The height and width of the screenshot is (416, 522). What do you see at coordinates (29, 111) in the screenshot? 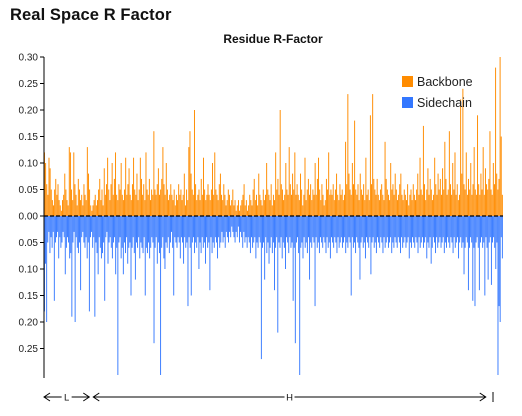
I see `y-tick-label: 0.20` at bounding box center [29, 111].